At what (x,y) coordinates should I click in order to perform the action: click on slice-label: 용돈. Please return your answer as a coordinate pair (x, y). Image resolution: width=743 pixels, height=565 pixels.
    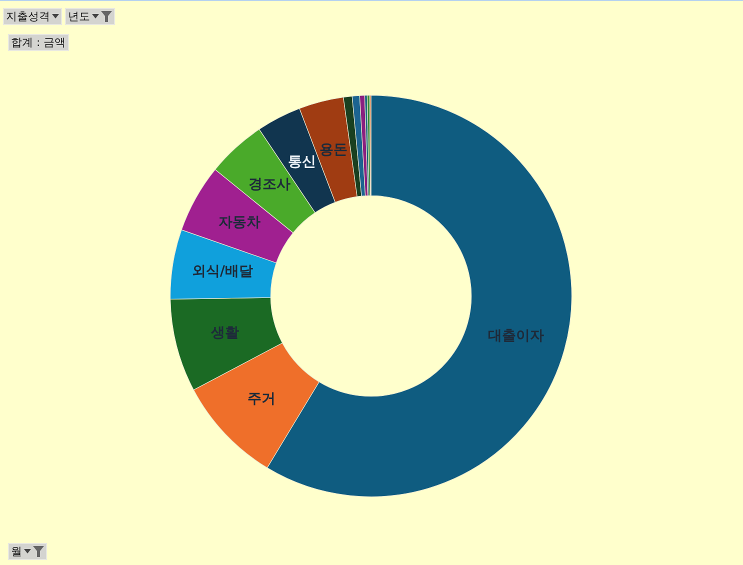
    Looking at the image, I should click on (334, 150).